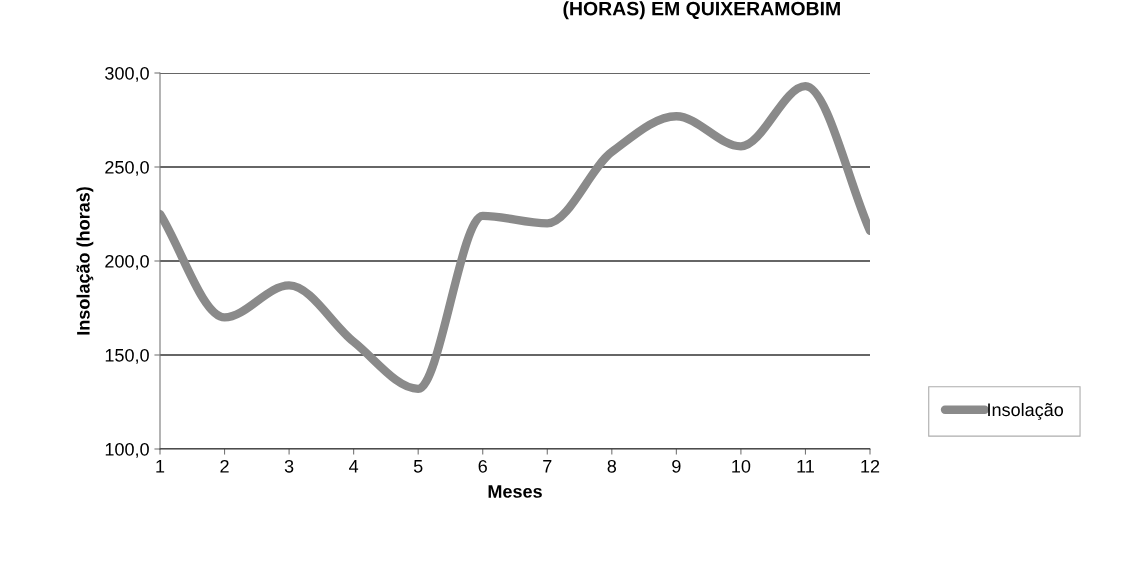 This screenshot has width=1125, height=581. I want to click on x-tick-label: 3, so click(289, 466).